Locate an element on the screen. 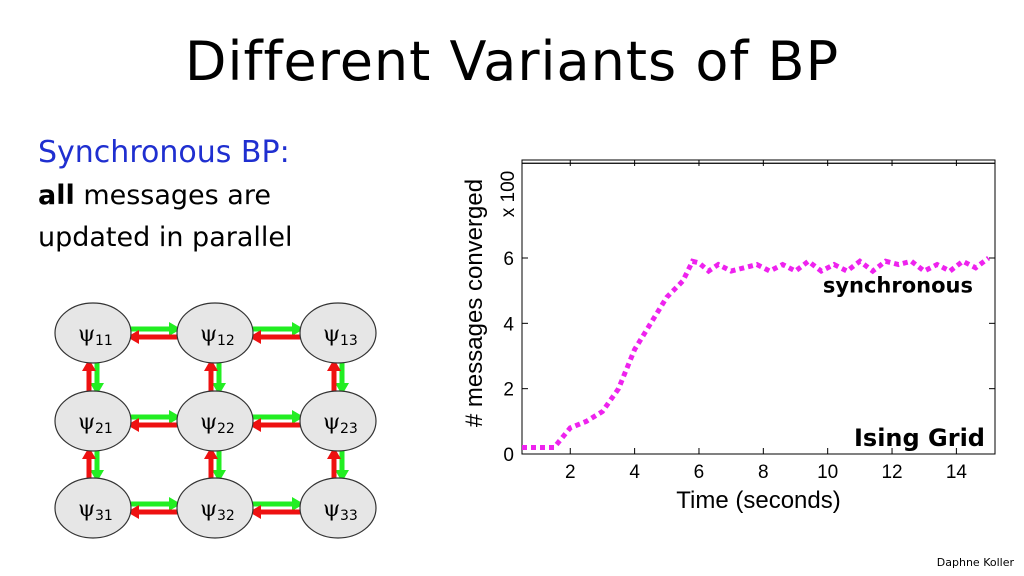 This screenshot has width=1024, height=576. v-arrow-red-00-head is located at coordinates (89, 365).